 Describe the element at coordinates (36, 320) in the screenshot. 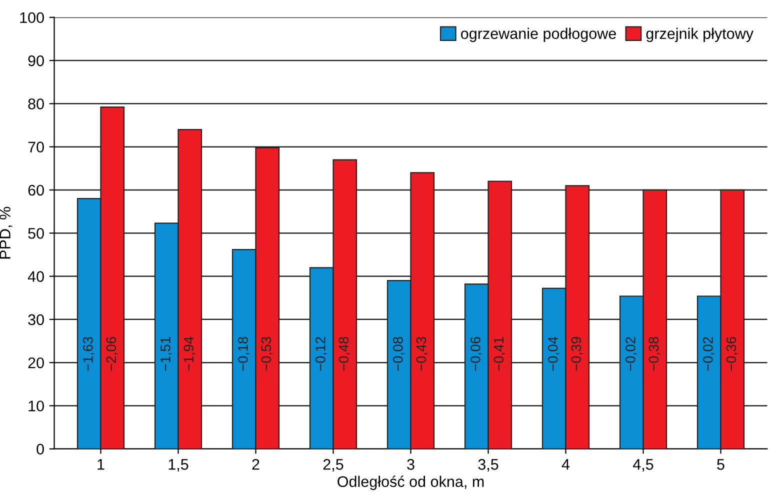

I see `y-tick-label: 30` at that location.